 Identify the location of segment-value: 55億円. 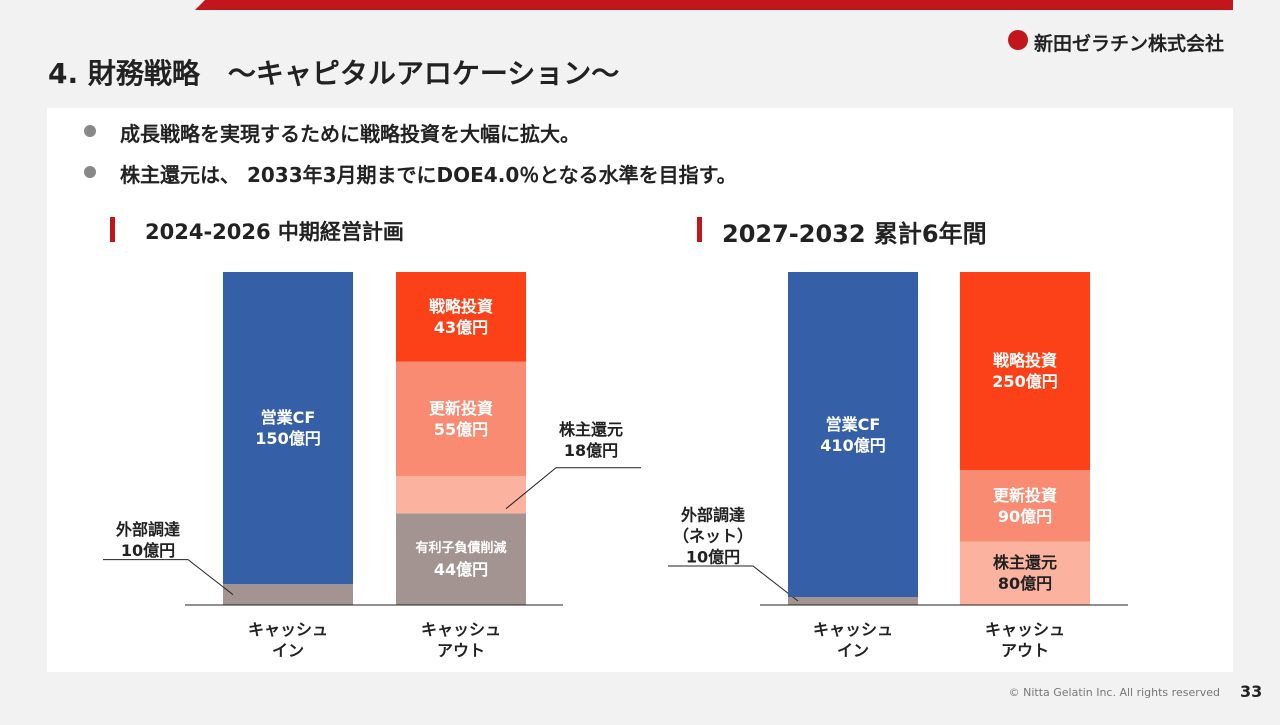
(461, 429).